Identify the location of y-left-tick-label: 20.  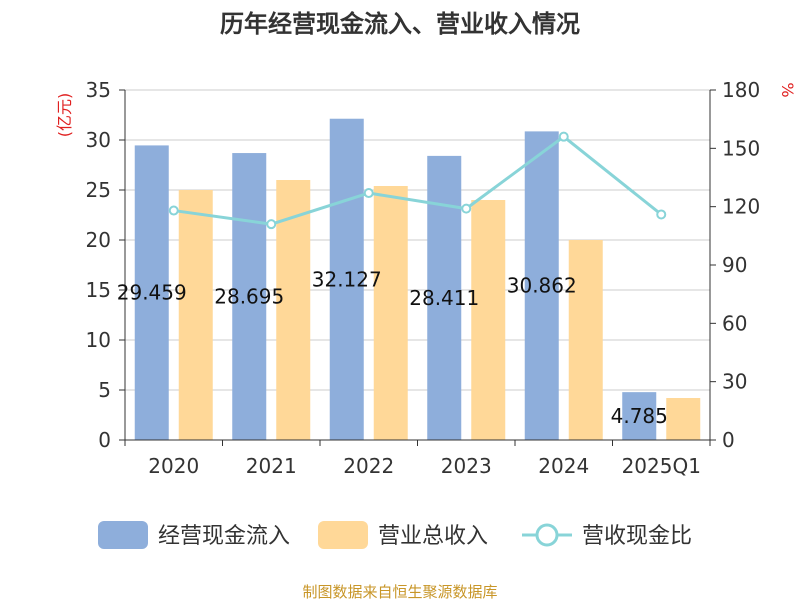
(98, 240).